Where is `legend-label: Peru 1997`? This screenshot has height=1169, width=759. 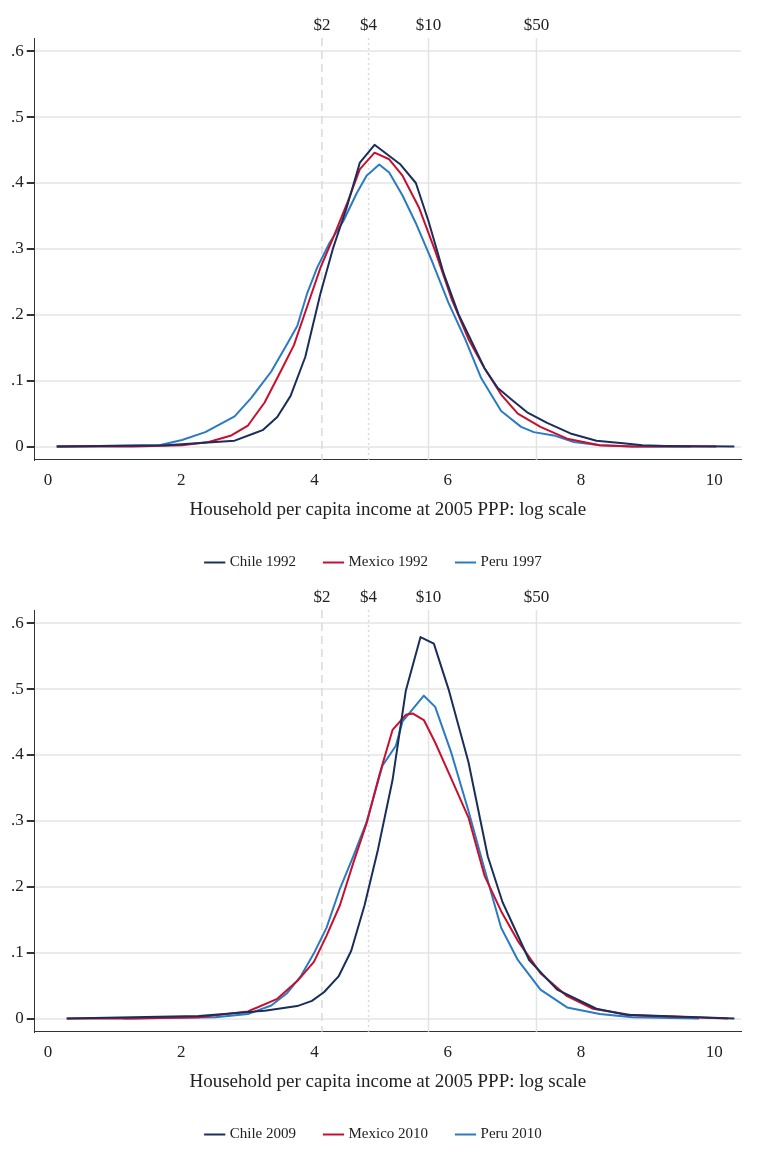
legend-label: Peru 1997 is located at coordinates (511, 561).